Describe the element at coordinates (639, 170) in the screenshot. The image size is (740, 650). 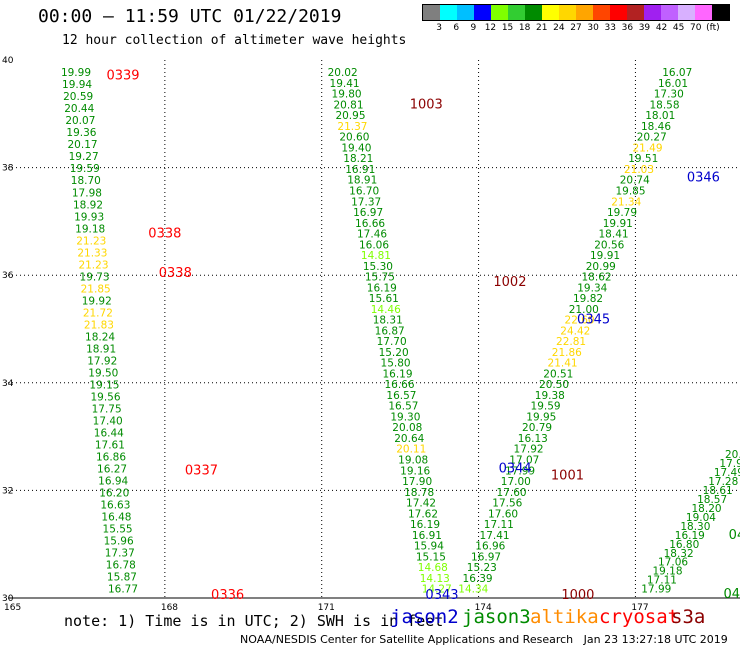
I see `wave-height-value: 21.03` at that location.